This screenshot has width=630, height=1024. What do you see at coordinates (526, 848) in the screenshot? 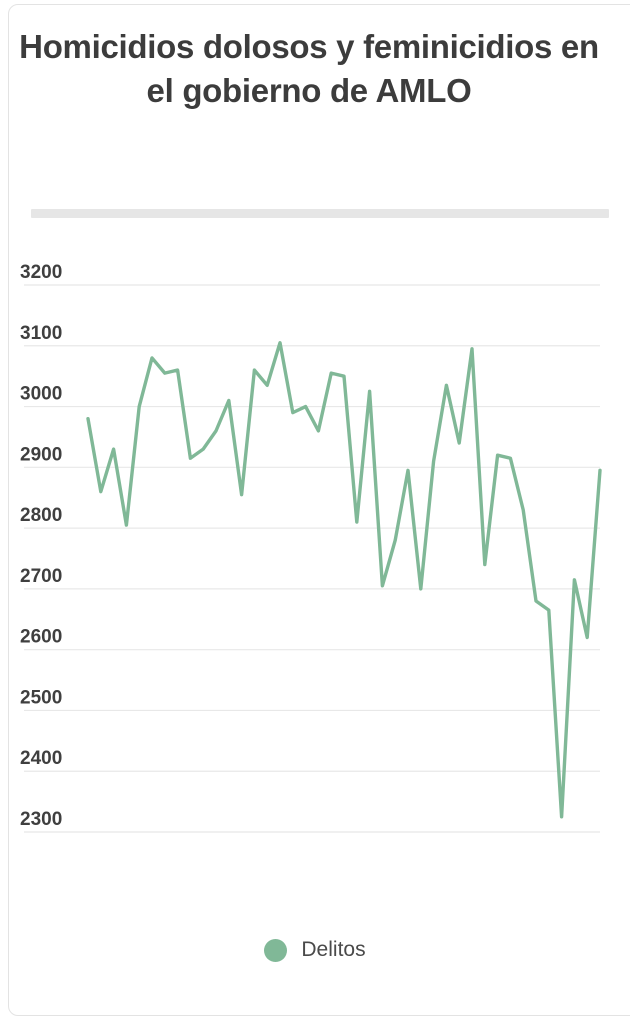
I see `x-axis-tick-label: feb-22` at bounding box center [526, 848].